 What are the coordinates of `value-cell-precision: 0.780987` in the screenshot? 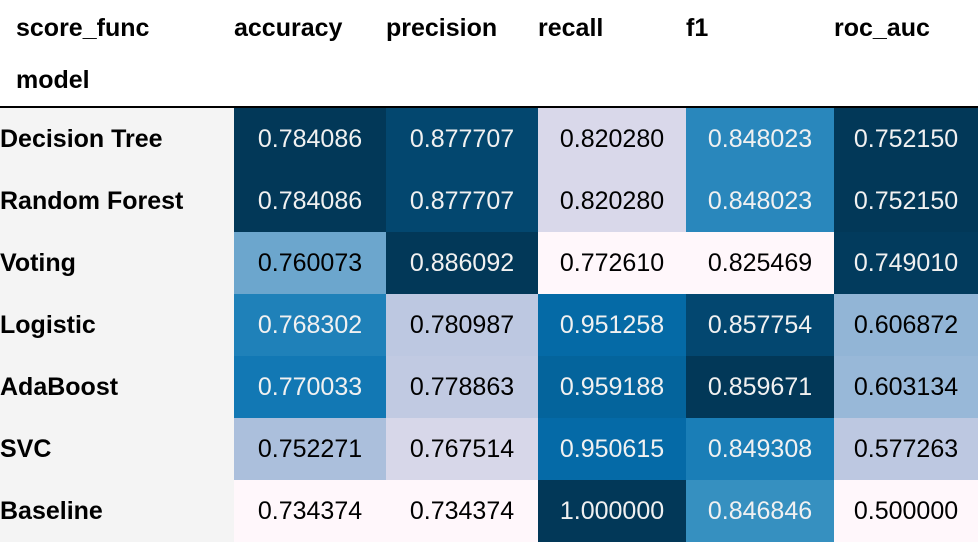 It's located at (462, 325).